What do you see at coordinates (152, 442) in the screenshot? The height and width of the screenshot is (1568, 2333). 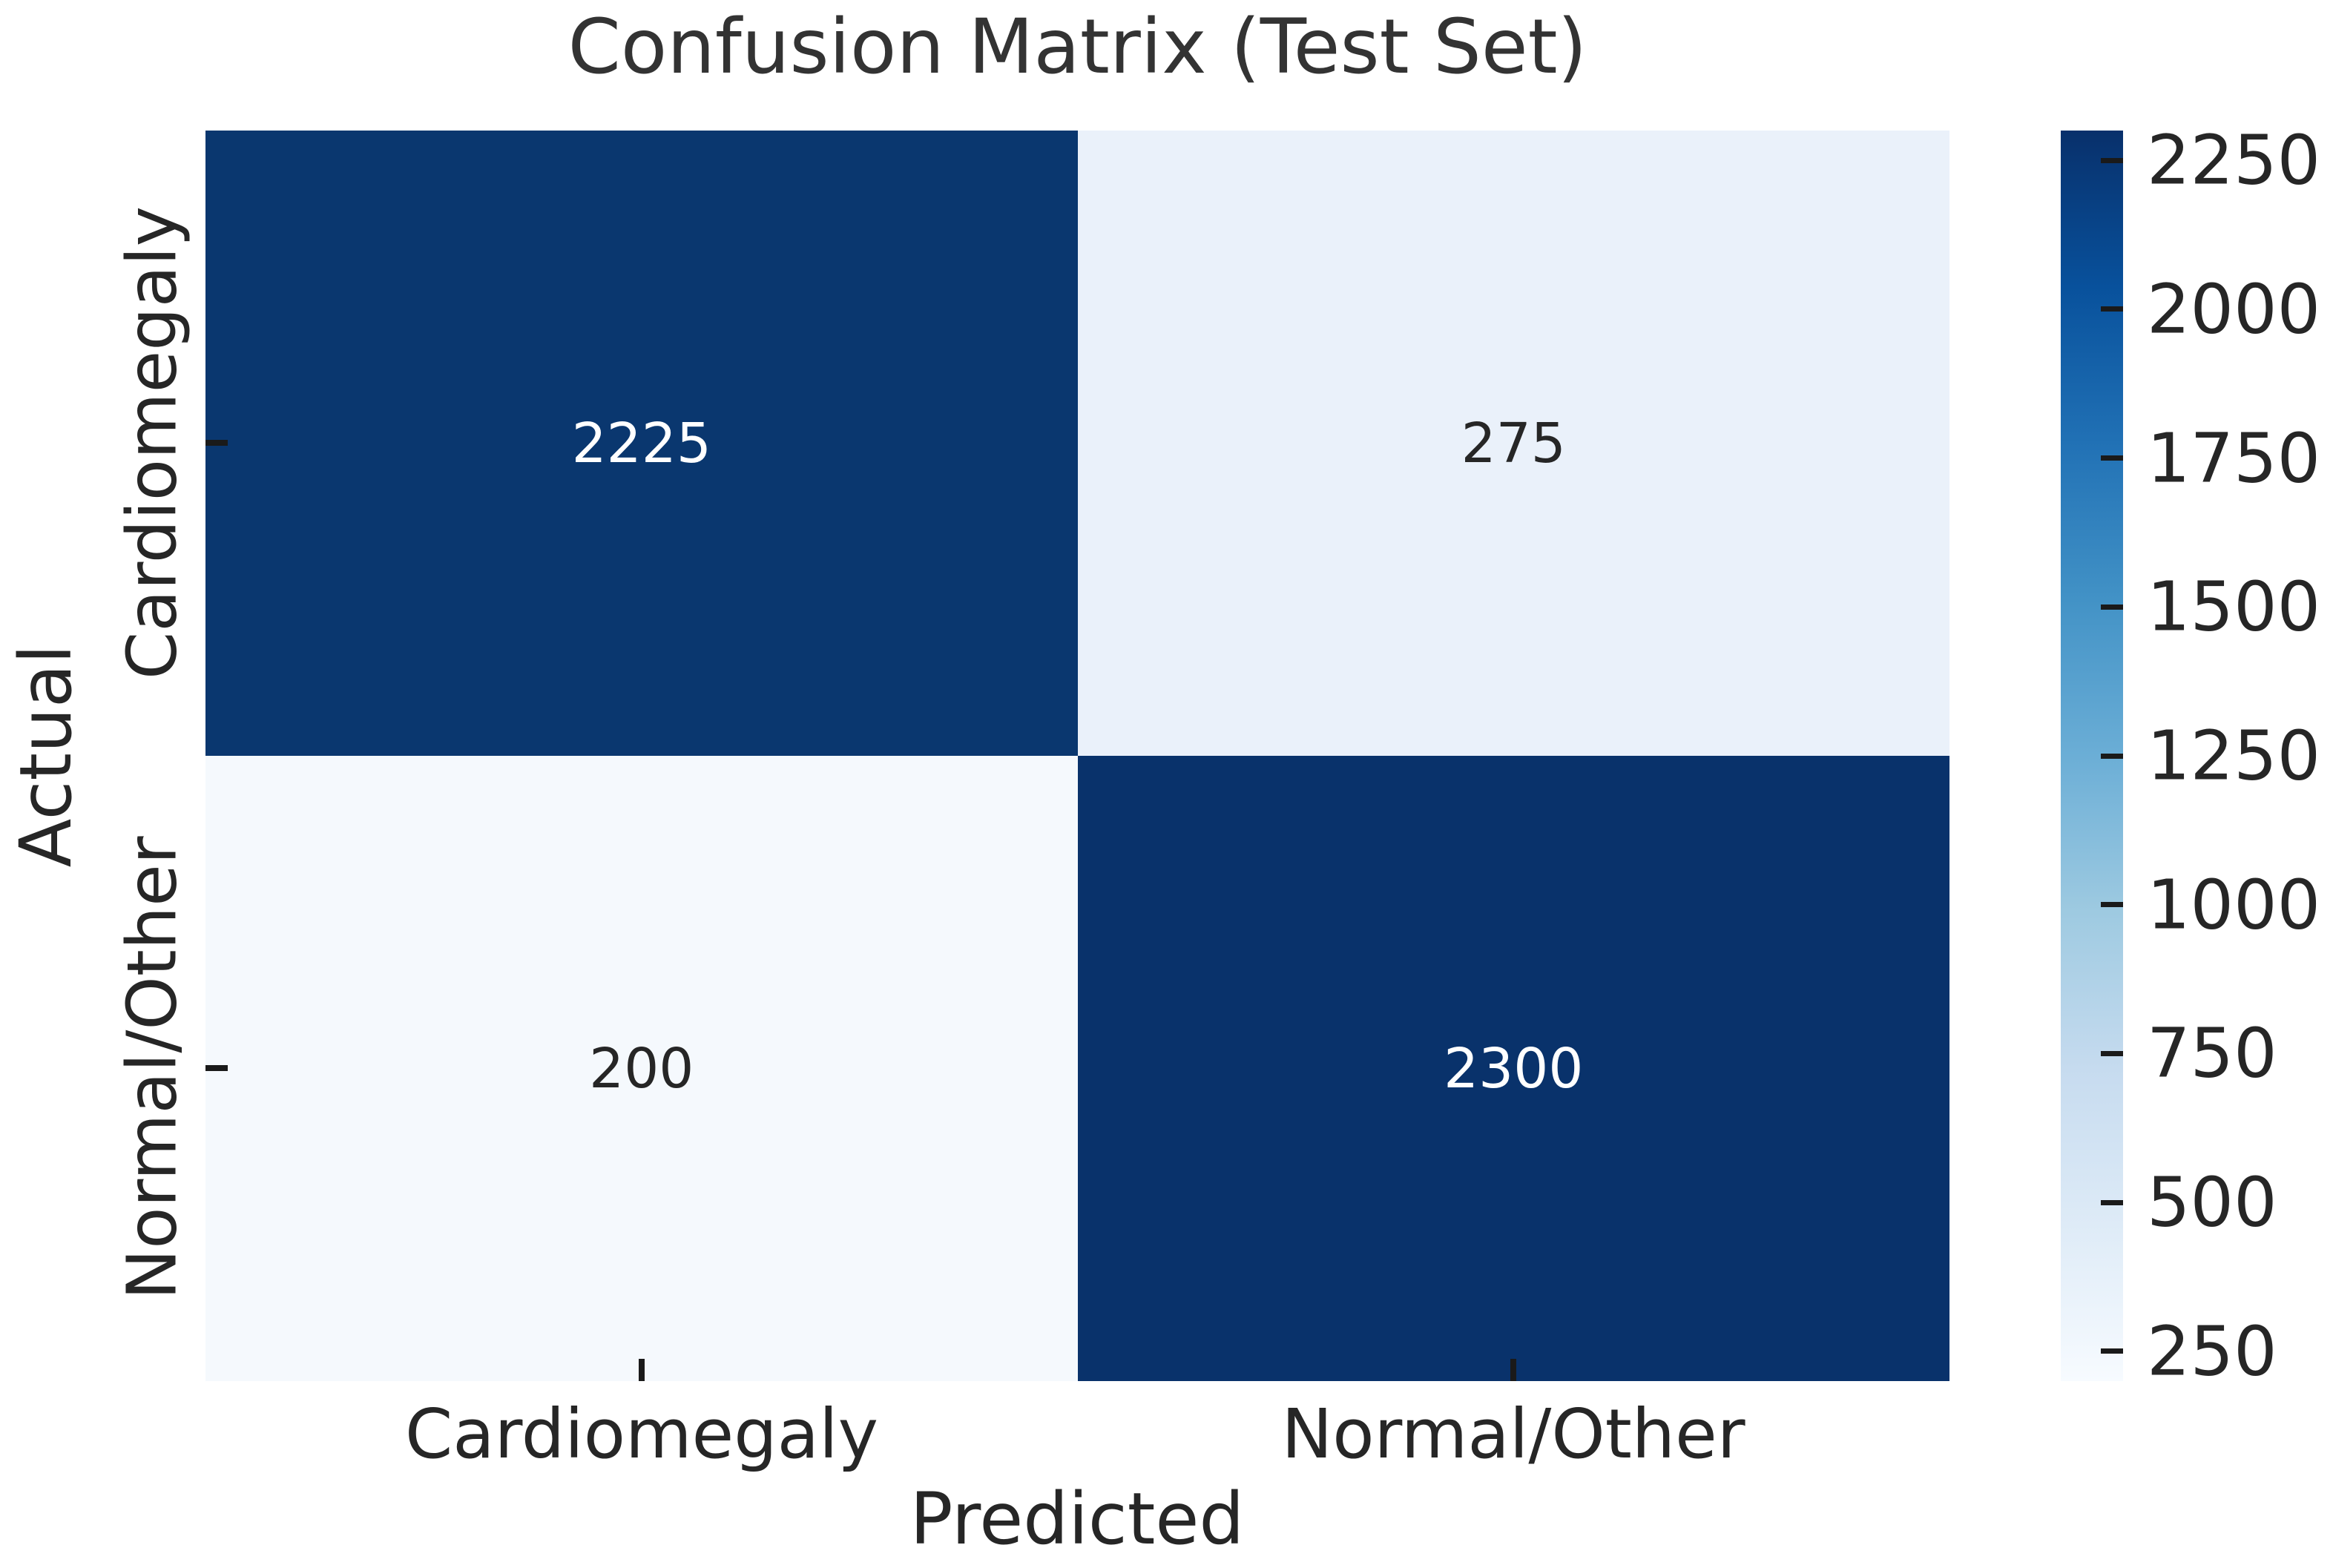 I see `y-tick-label-cardiomegaly: Cardiomegaly` at bounding box center [152, 442].